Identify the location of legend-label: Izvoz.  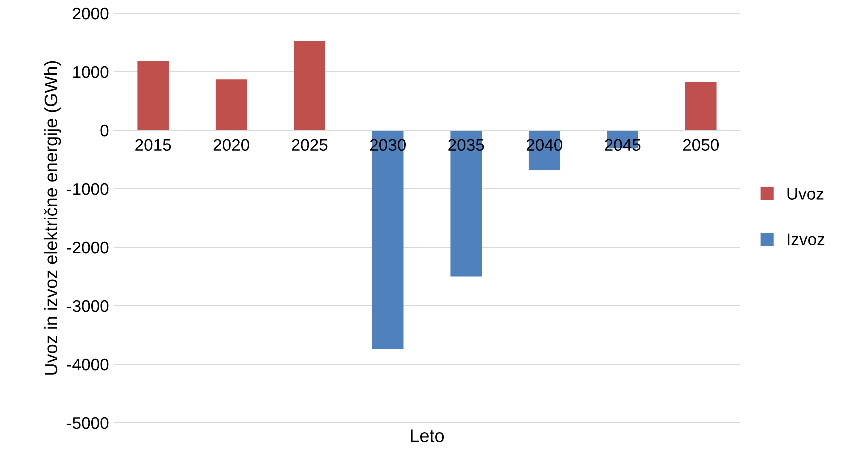
(806, 240).